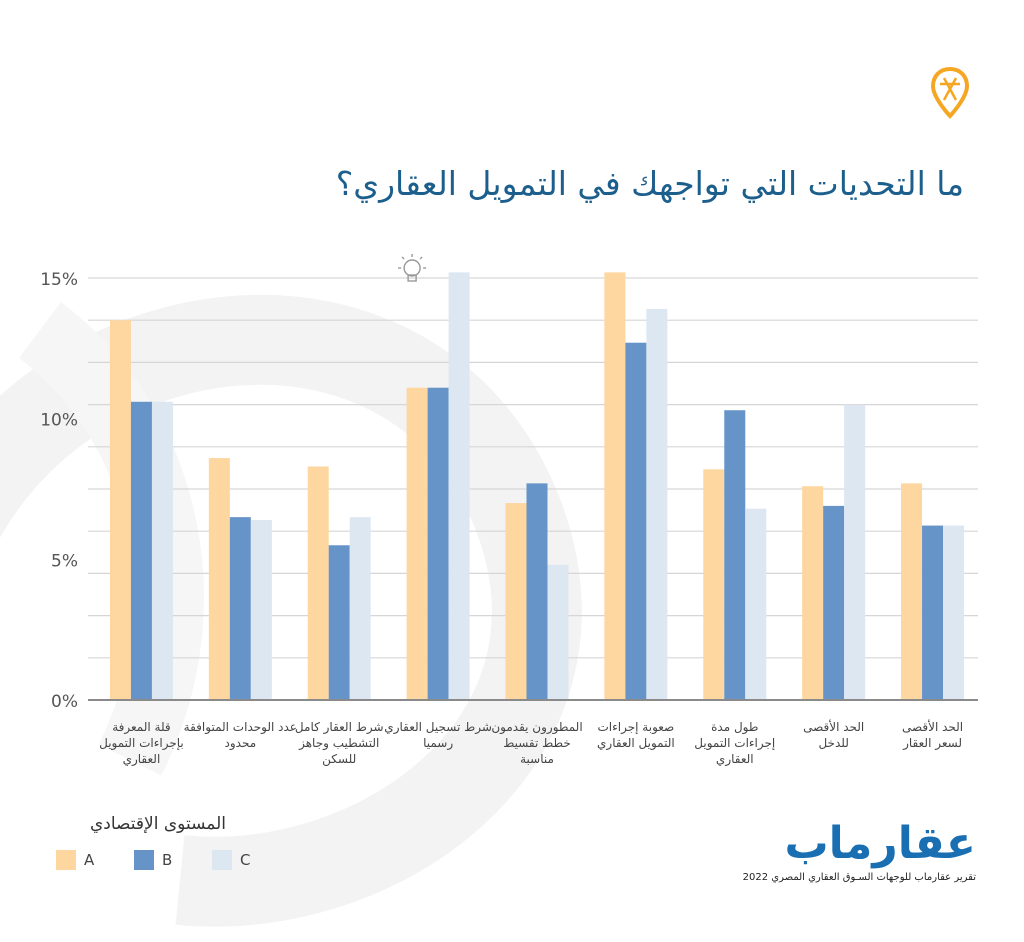  What do you see at coordinates (167, 860) in the screenshot?
I see `legend-label-b: B` at bounding box center [167, 860].